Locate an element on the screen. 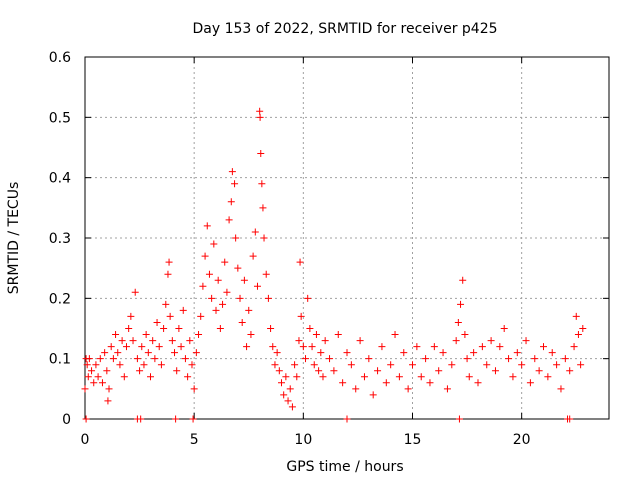  x-tick-label: 15 is located at coordinates (413, 440).